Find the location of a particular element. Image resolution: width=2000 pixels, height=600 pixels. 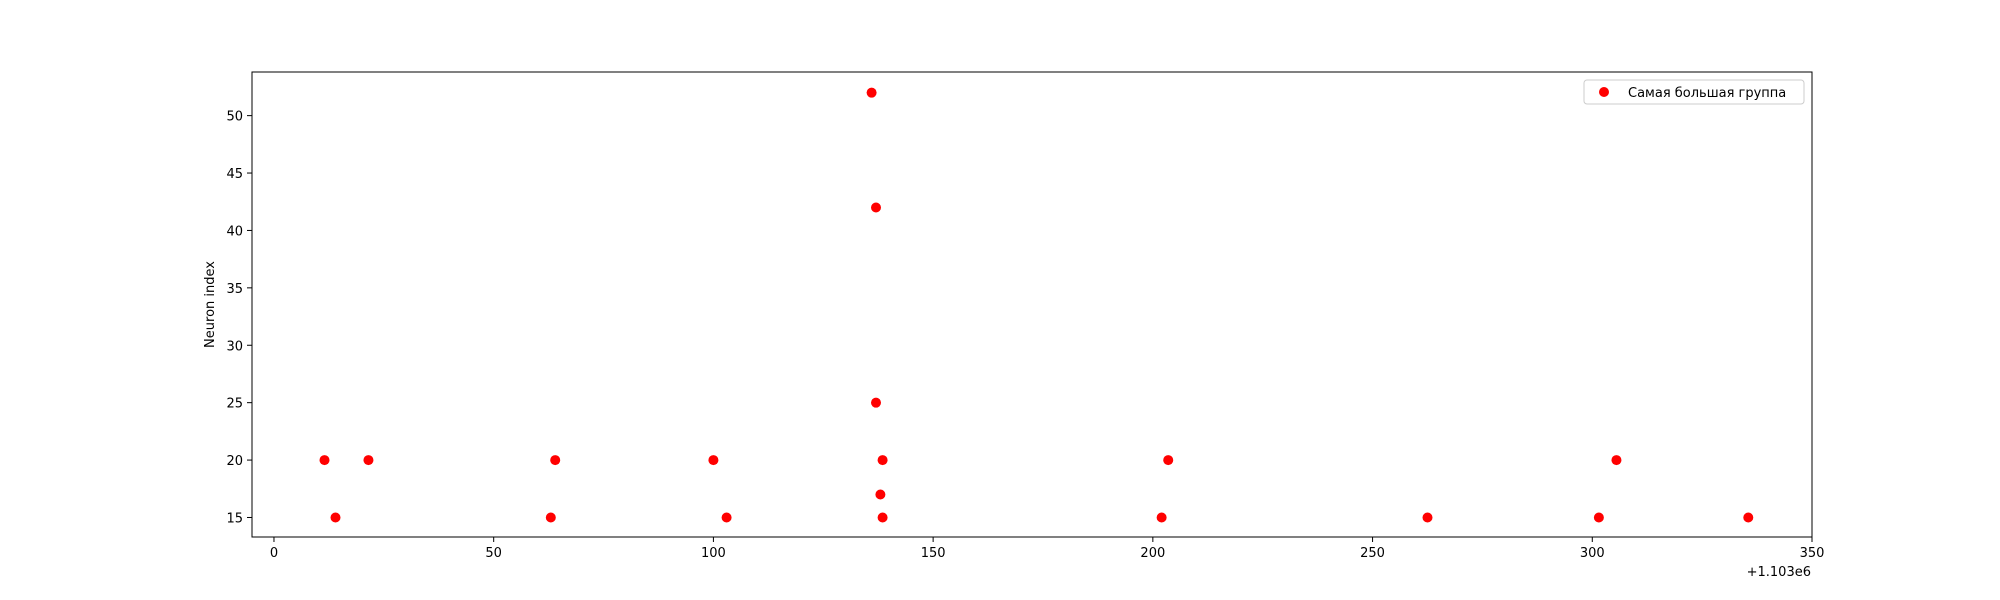

y-axis-ticks: 15 20 25 30 35 40 45 50 is located at coordinates (239, 318).